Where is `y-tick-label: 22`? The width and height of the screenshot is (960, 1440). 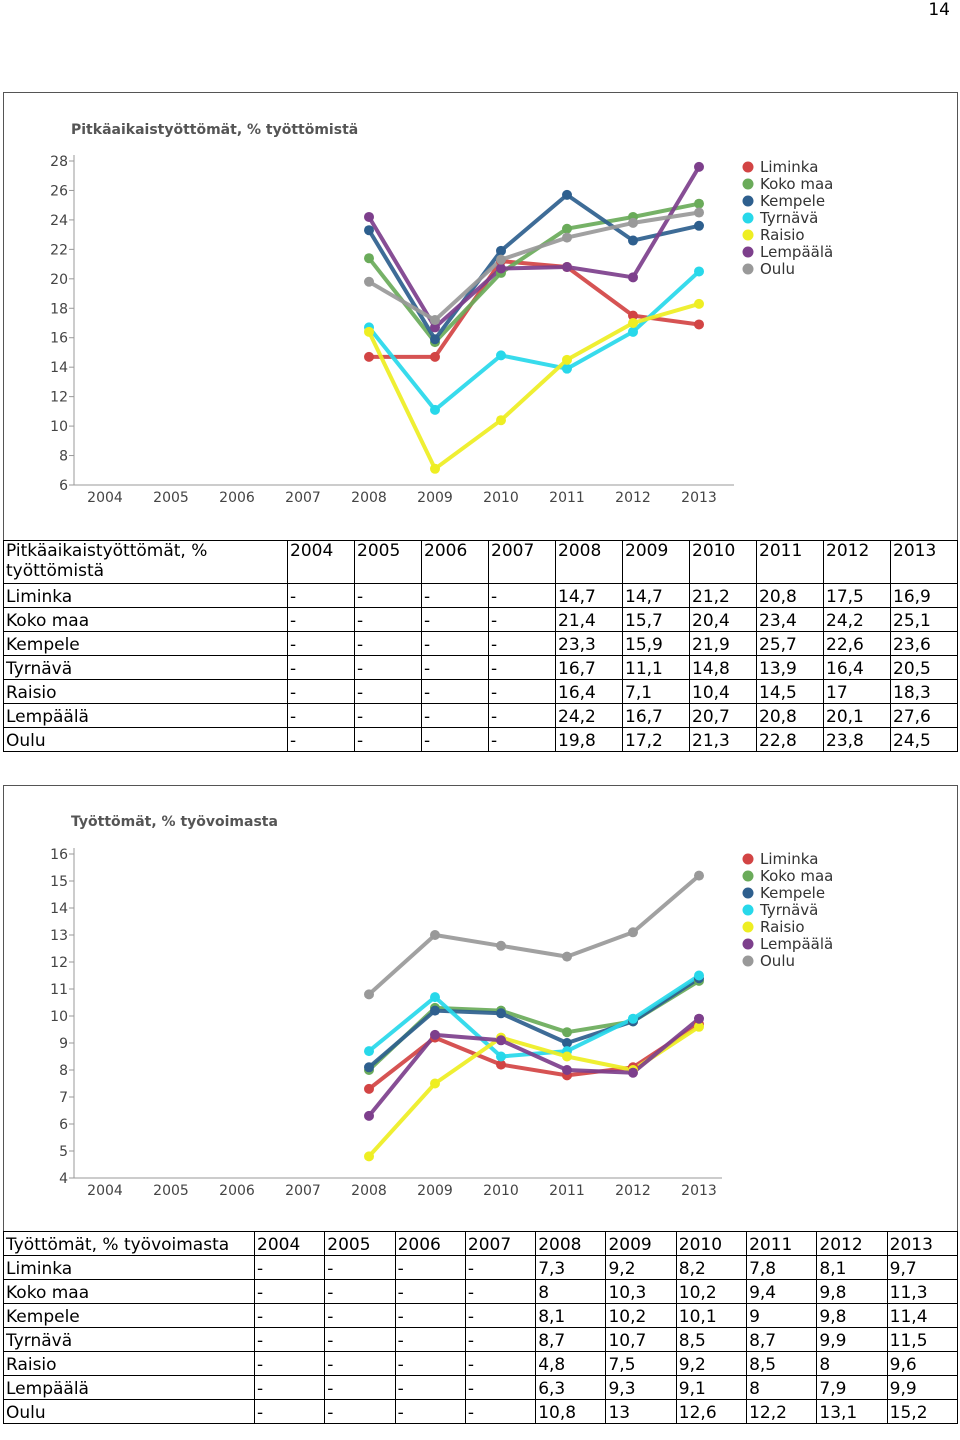 y-tick-label: 22 is located at coordinates (59, 250).